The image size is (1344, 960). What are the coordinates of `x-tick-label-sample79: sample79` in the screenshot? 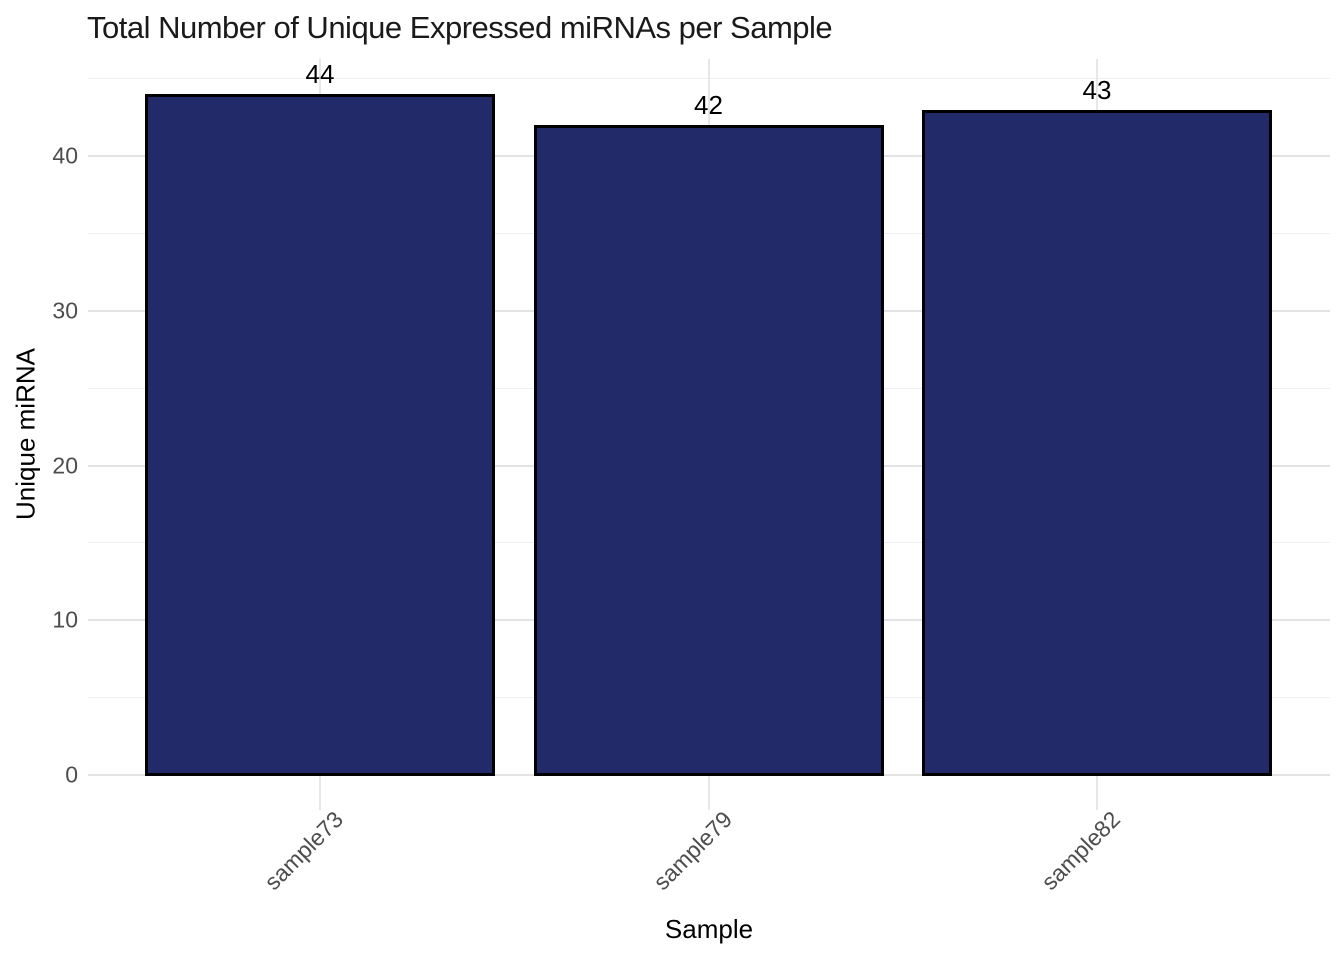 It's located at (692, 850).